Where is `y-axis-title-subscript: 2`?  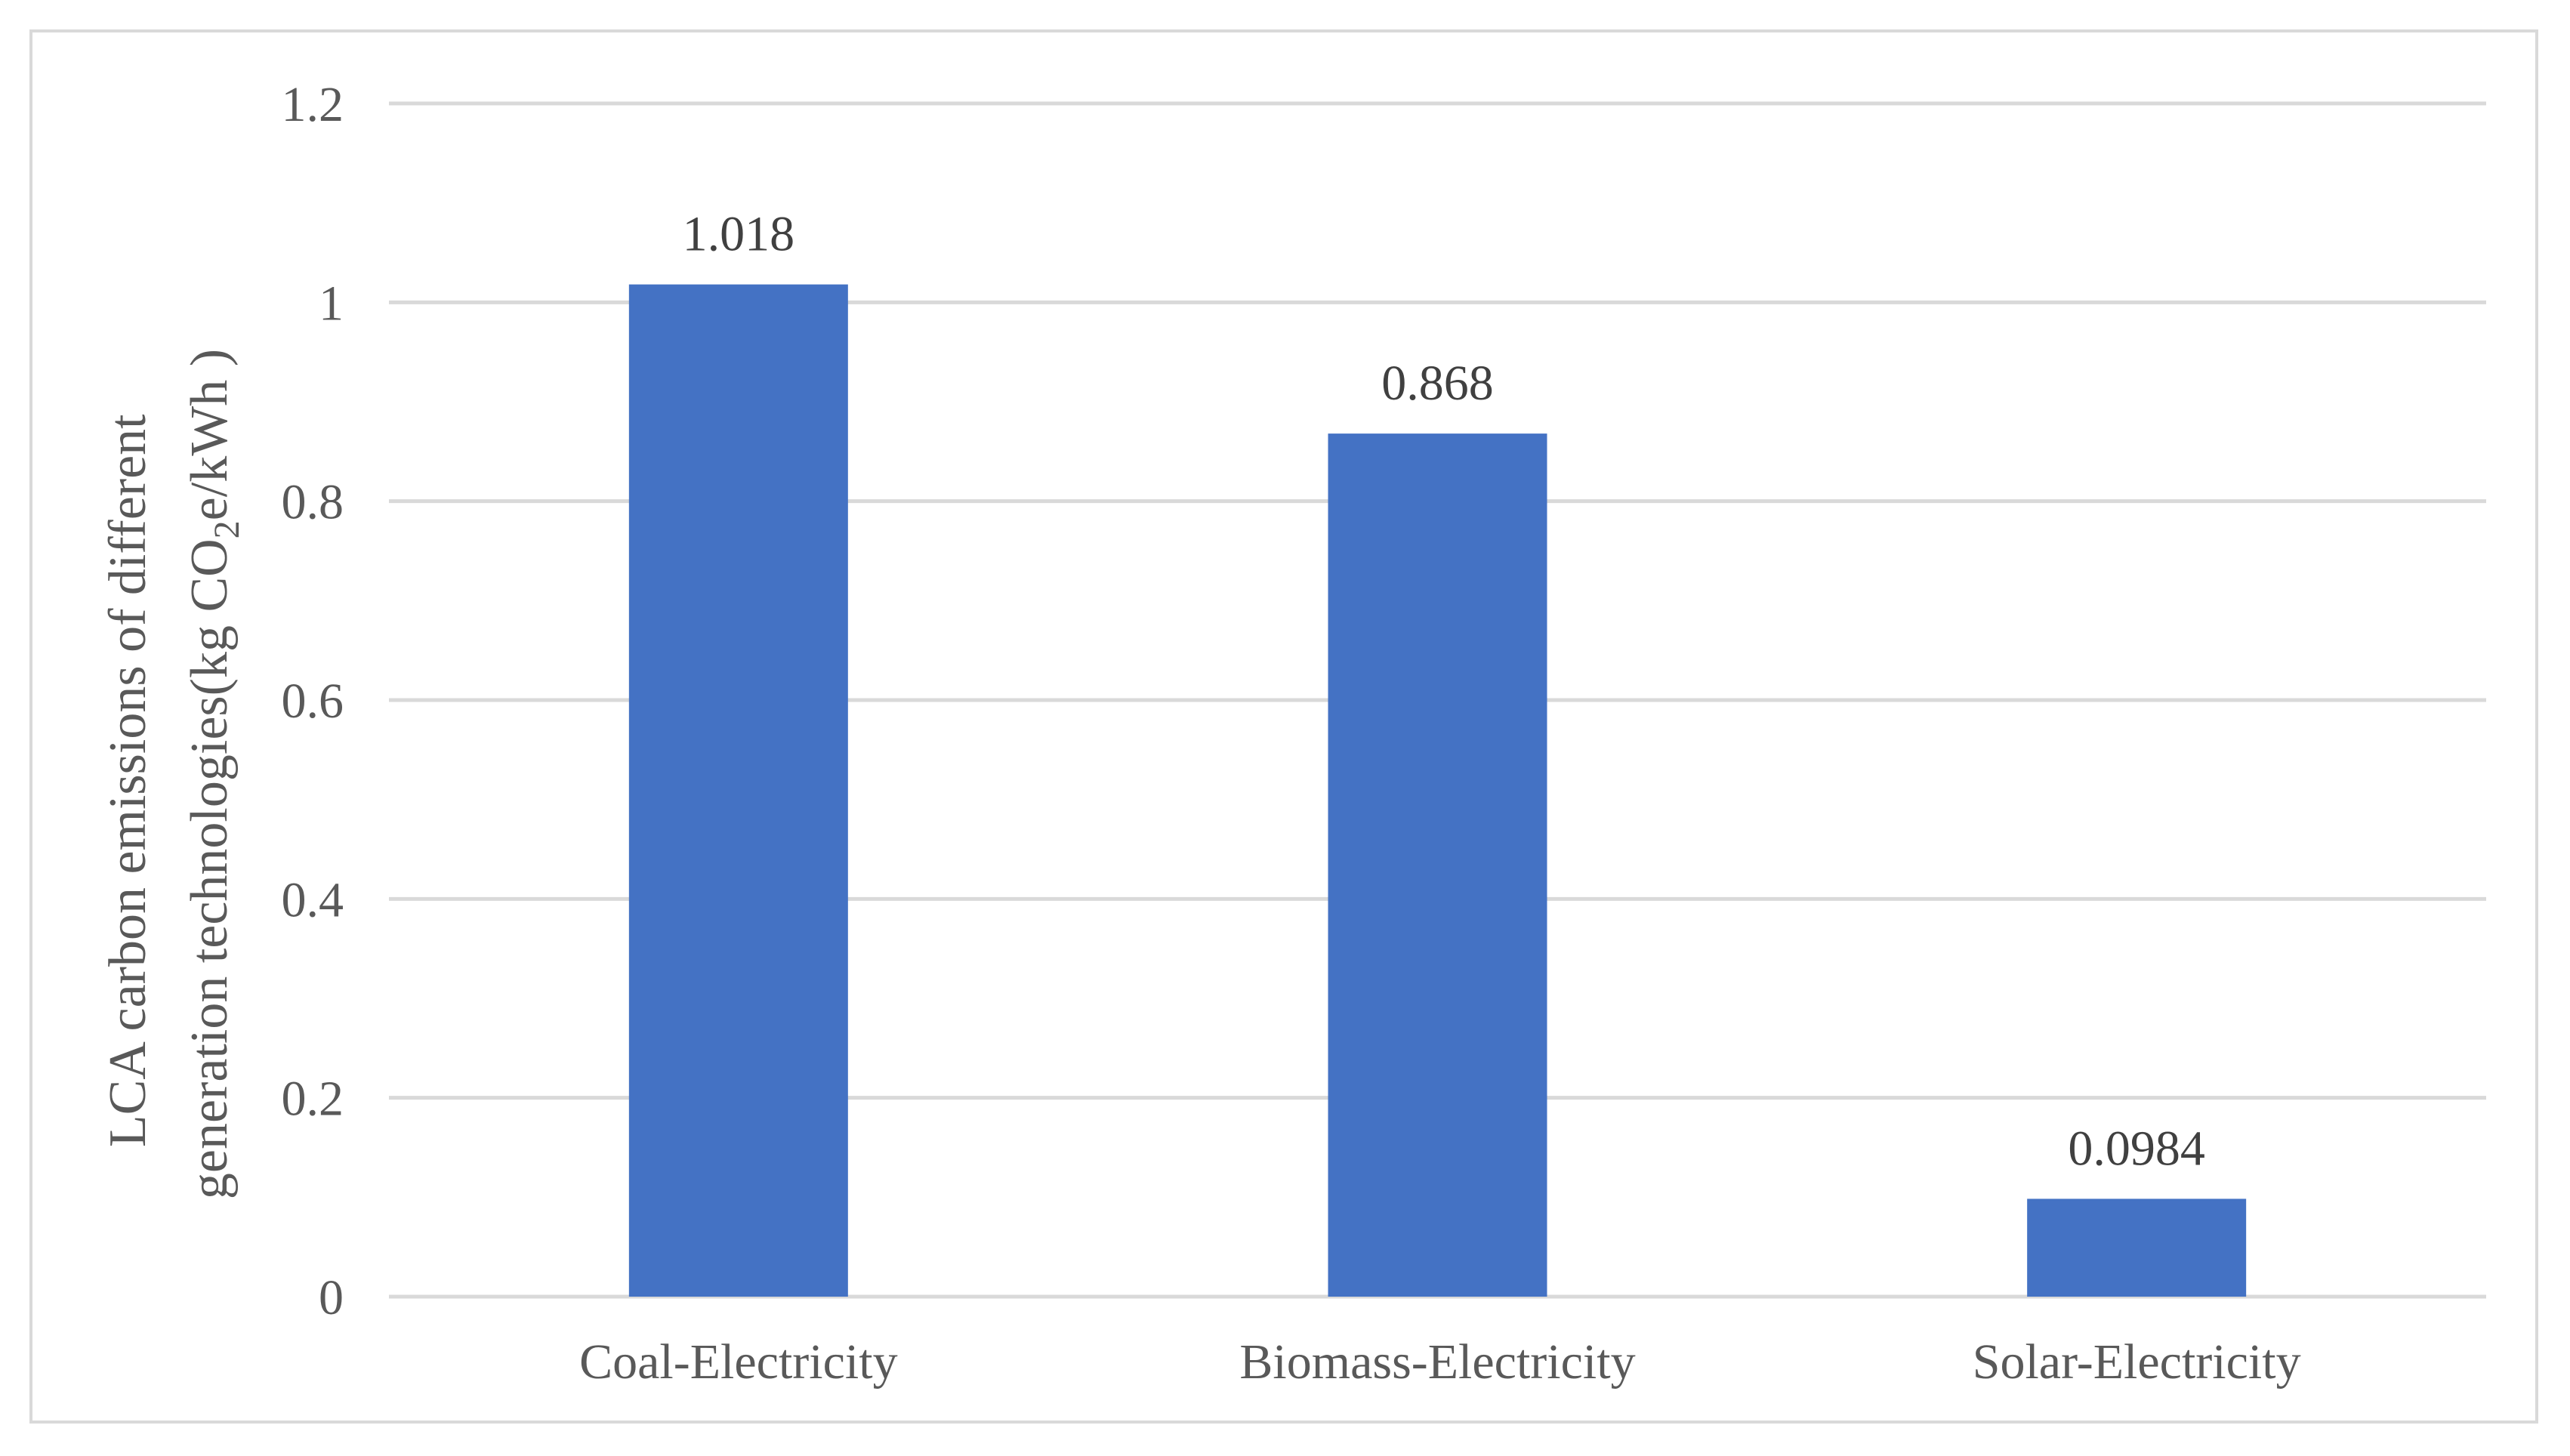
y-axis-title-subscript: 2 is located at coordinates (227, 529).